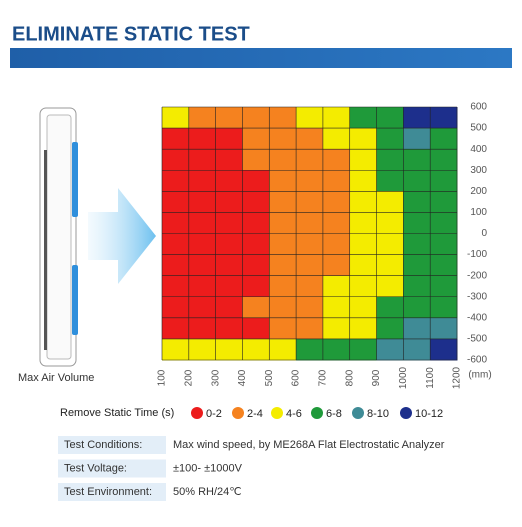 This screenshot has width=522, height=527. What do you see at coordinates (478, 191) in the screenshot?
I see `y-tick-label: 200` at bounding box center [478, 191].